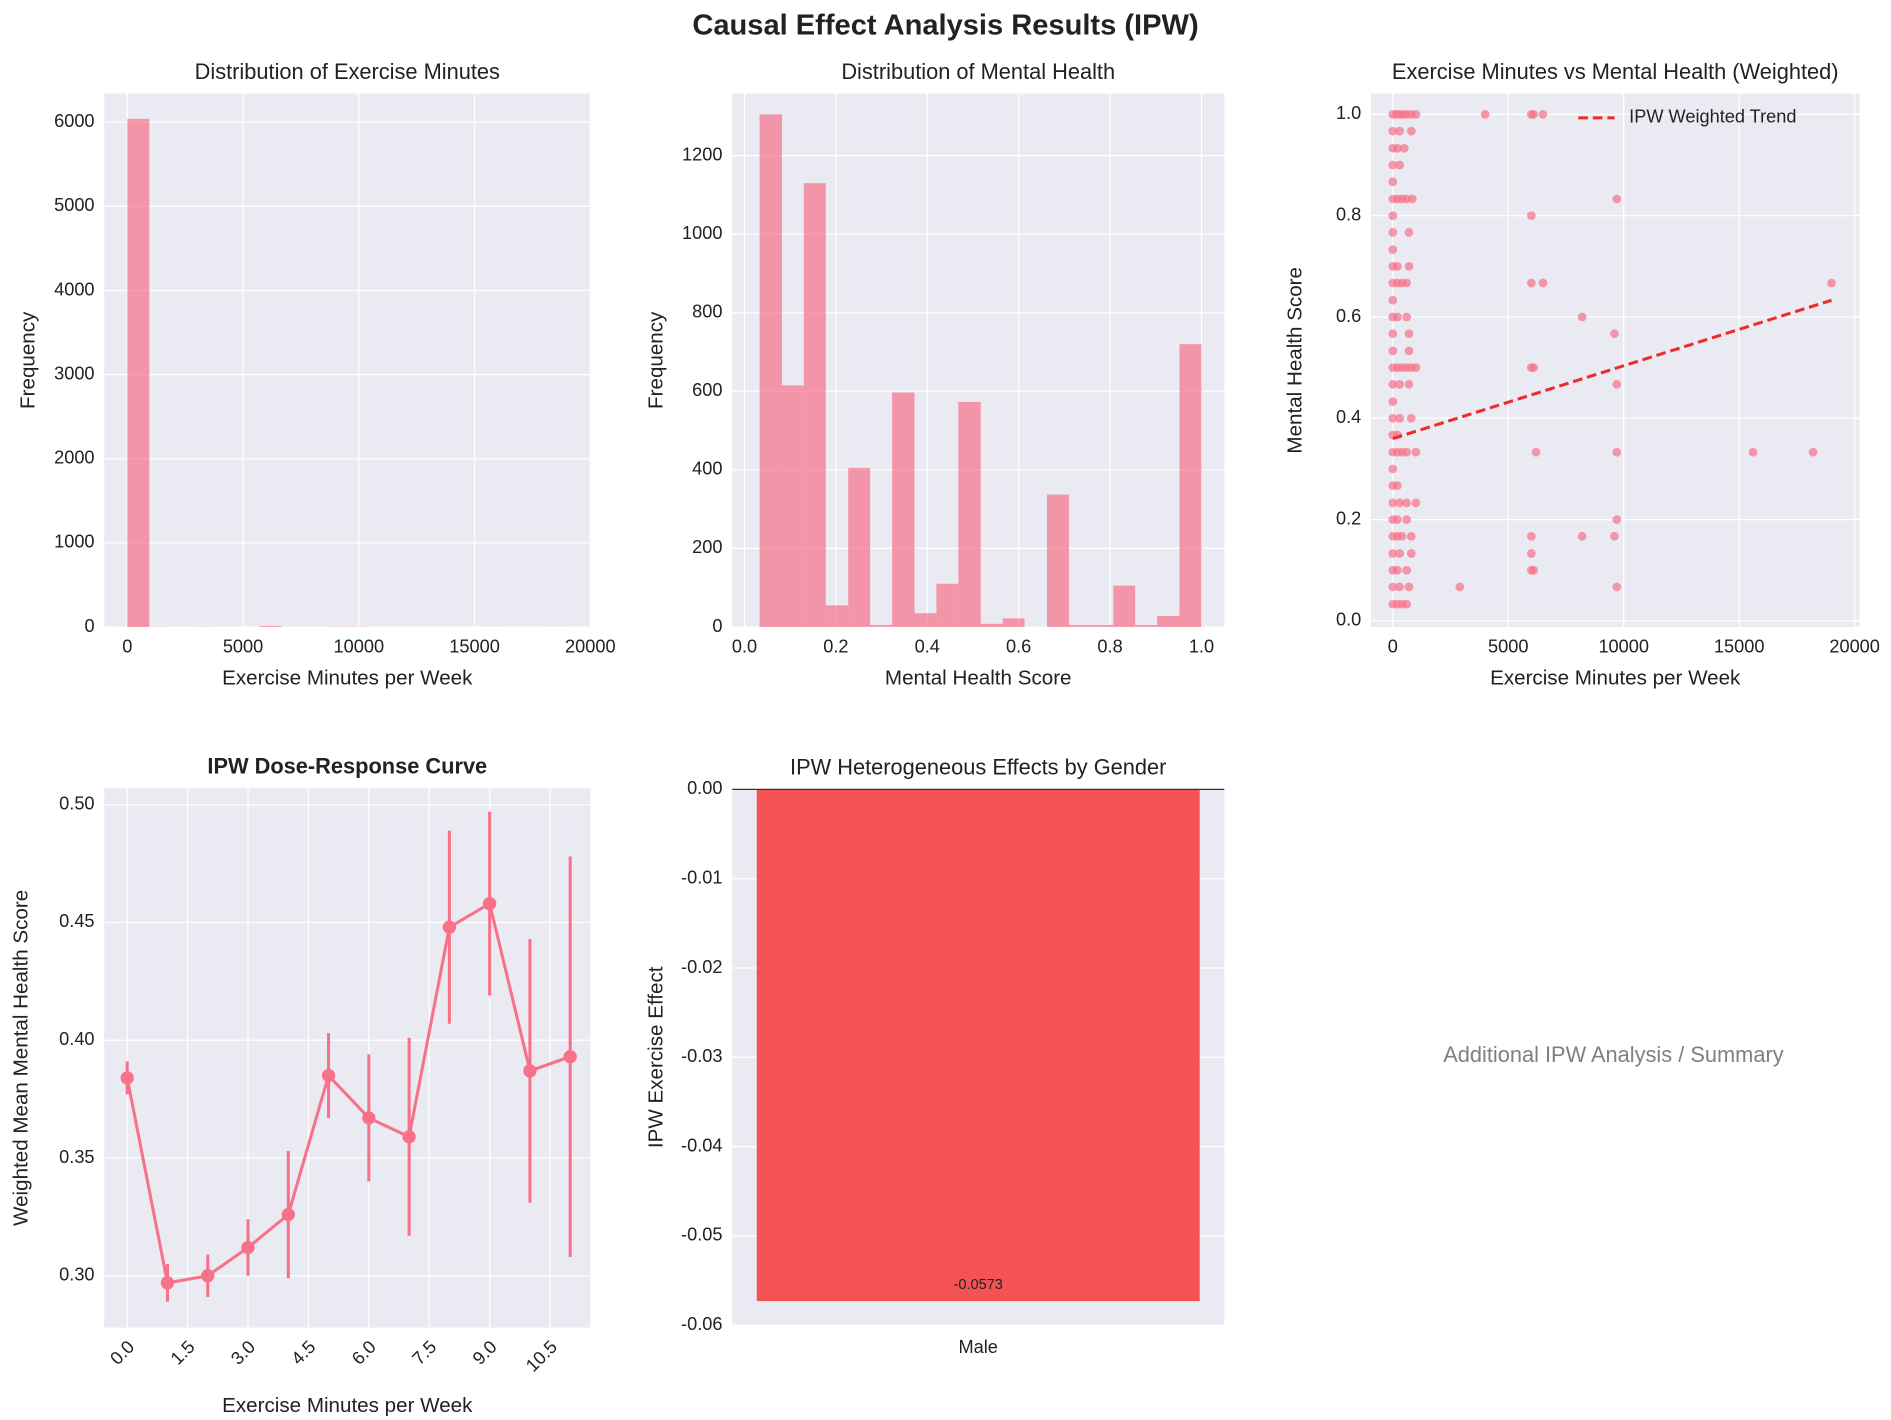 The width and height of the screenshot is (1891, 1420). I want to click on y-tick-label: 0.6, so click(1348, 316).